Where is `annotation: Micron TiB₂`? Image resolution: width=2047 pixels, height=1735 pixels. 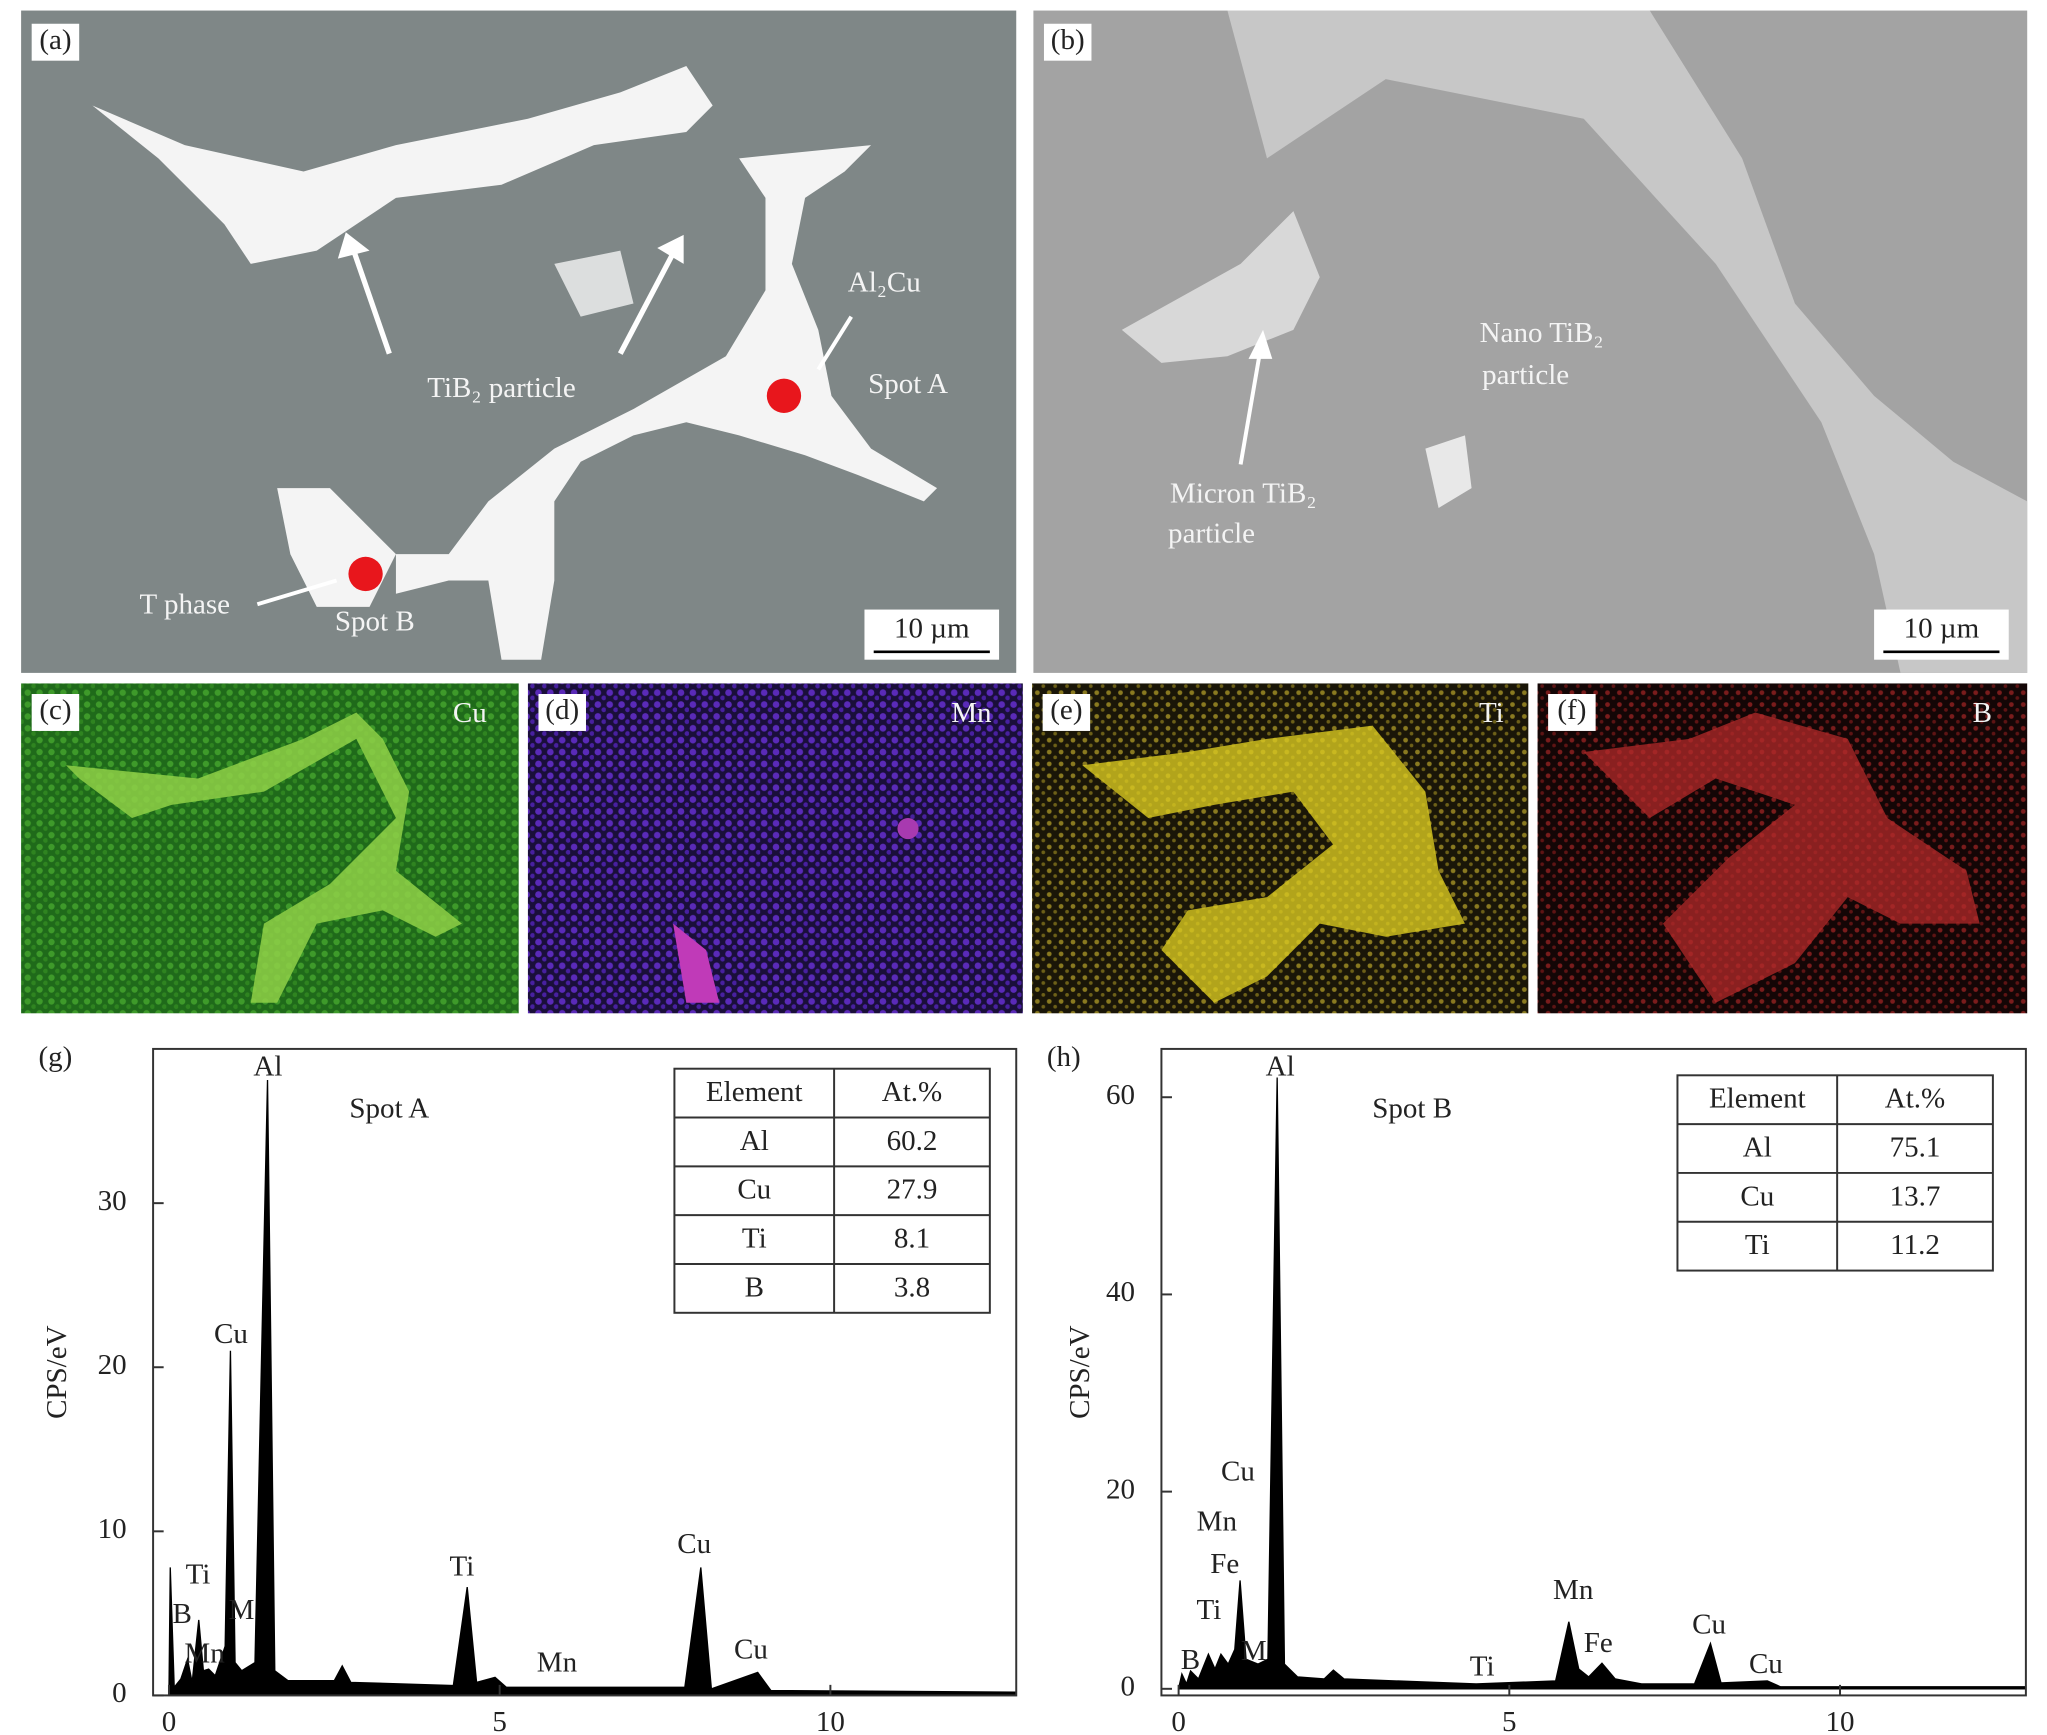 annotation: Micron TiB₂ is located at coordinates (1243, 494).